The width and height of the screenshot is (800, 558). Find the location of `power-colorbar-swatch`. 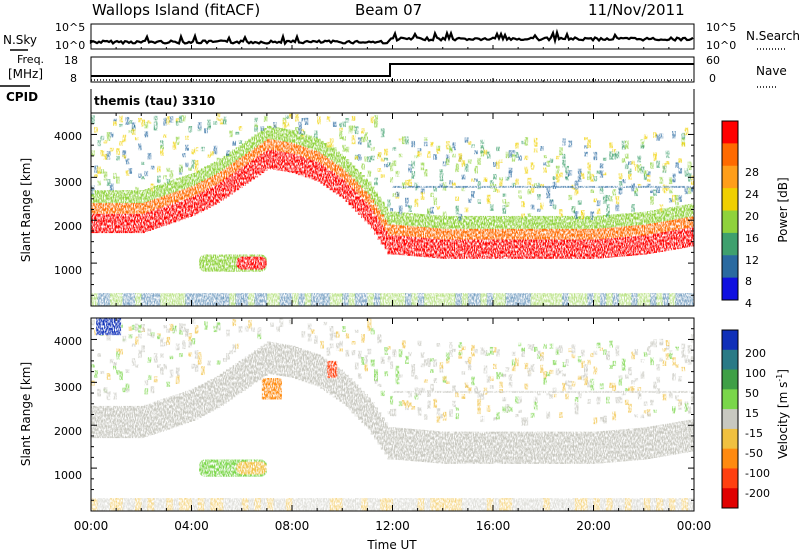

power-colorbar-swatch is located at coordinates (730, 177).